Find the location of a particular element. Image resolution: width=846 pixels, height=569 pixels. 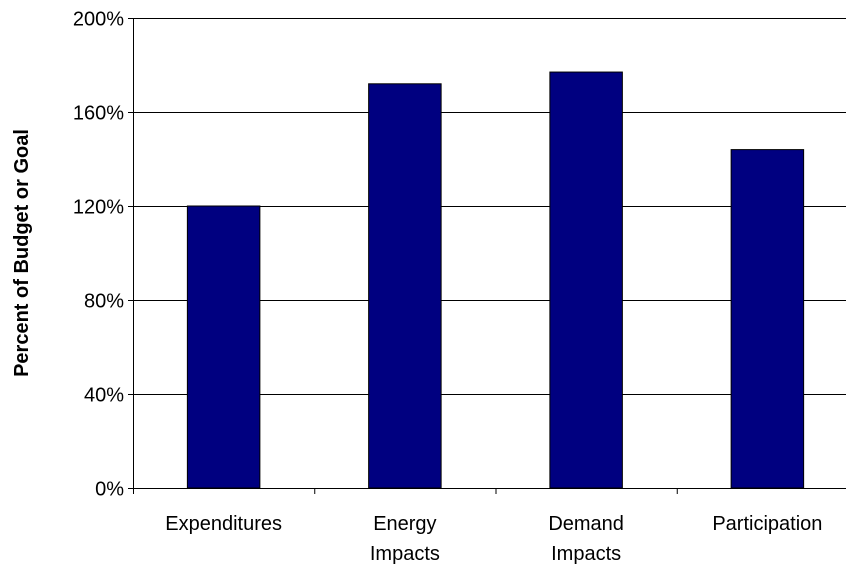

y-tick-label: 120% is located at coordinates (98, 208).